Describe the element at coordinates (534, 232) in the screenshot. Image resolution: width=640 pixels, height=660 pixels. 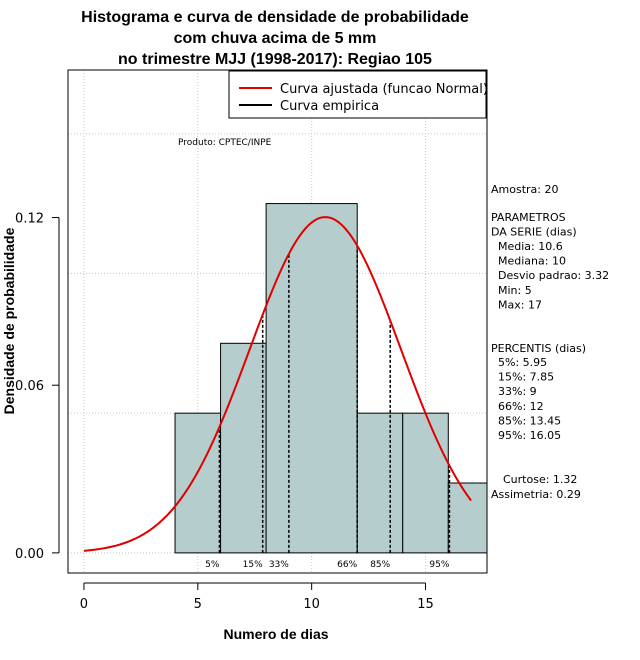
I see `stat-parametros-header-2: DA SERIE (dias)` at that location.